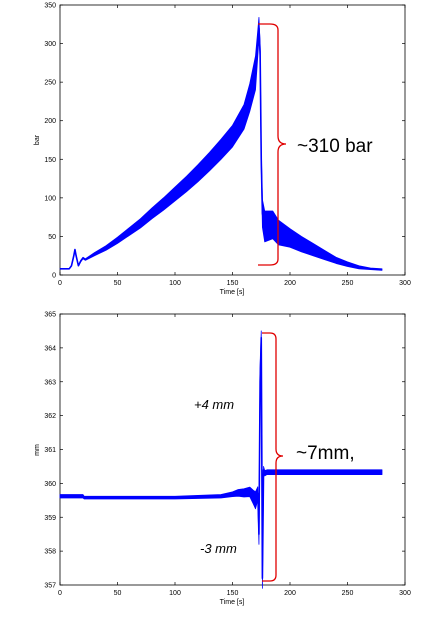 Image resolution: width=448 pixels, height=623 pixels. I want to click on displacement-xtick-label: 100, so click(175, 593).